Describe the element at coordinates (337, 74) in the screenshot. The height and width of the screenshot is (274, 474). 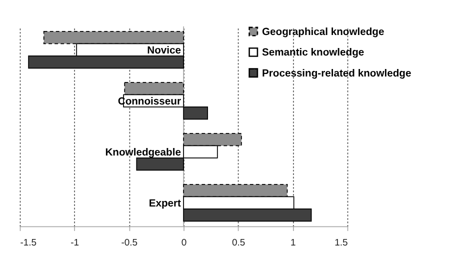
I see `legend-label: Processing-related knowledge` at that location.